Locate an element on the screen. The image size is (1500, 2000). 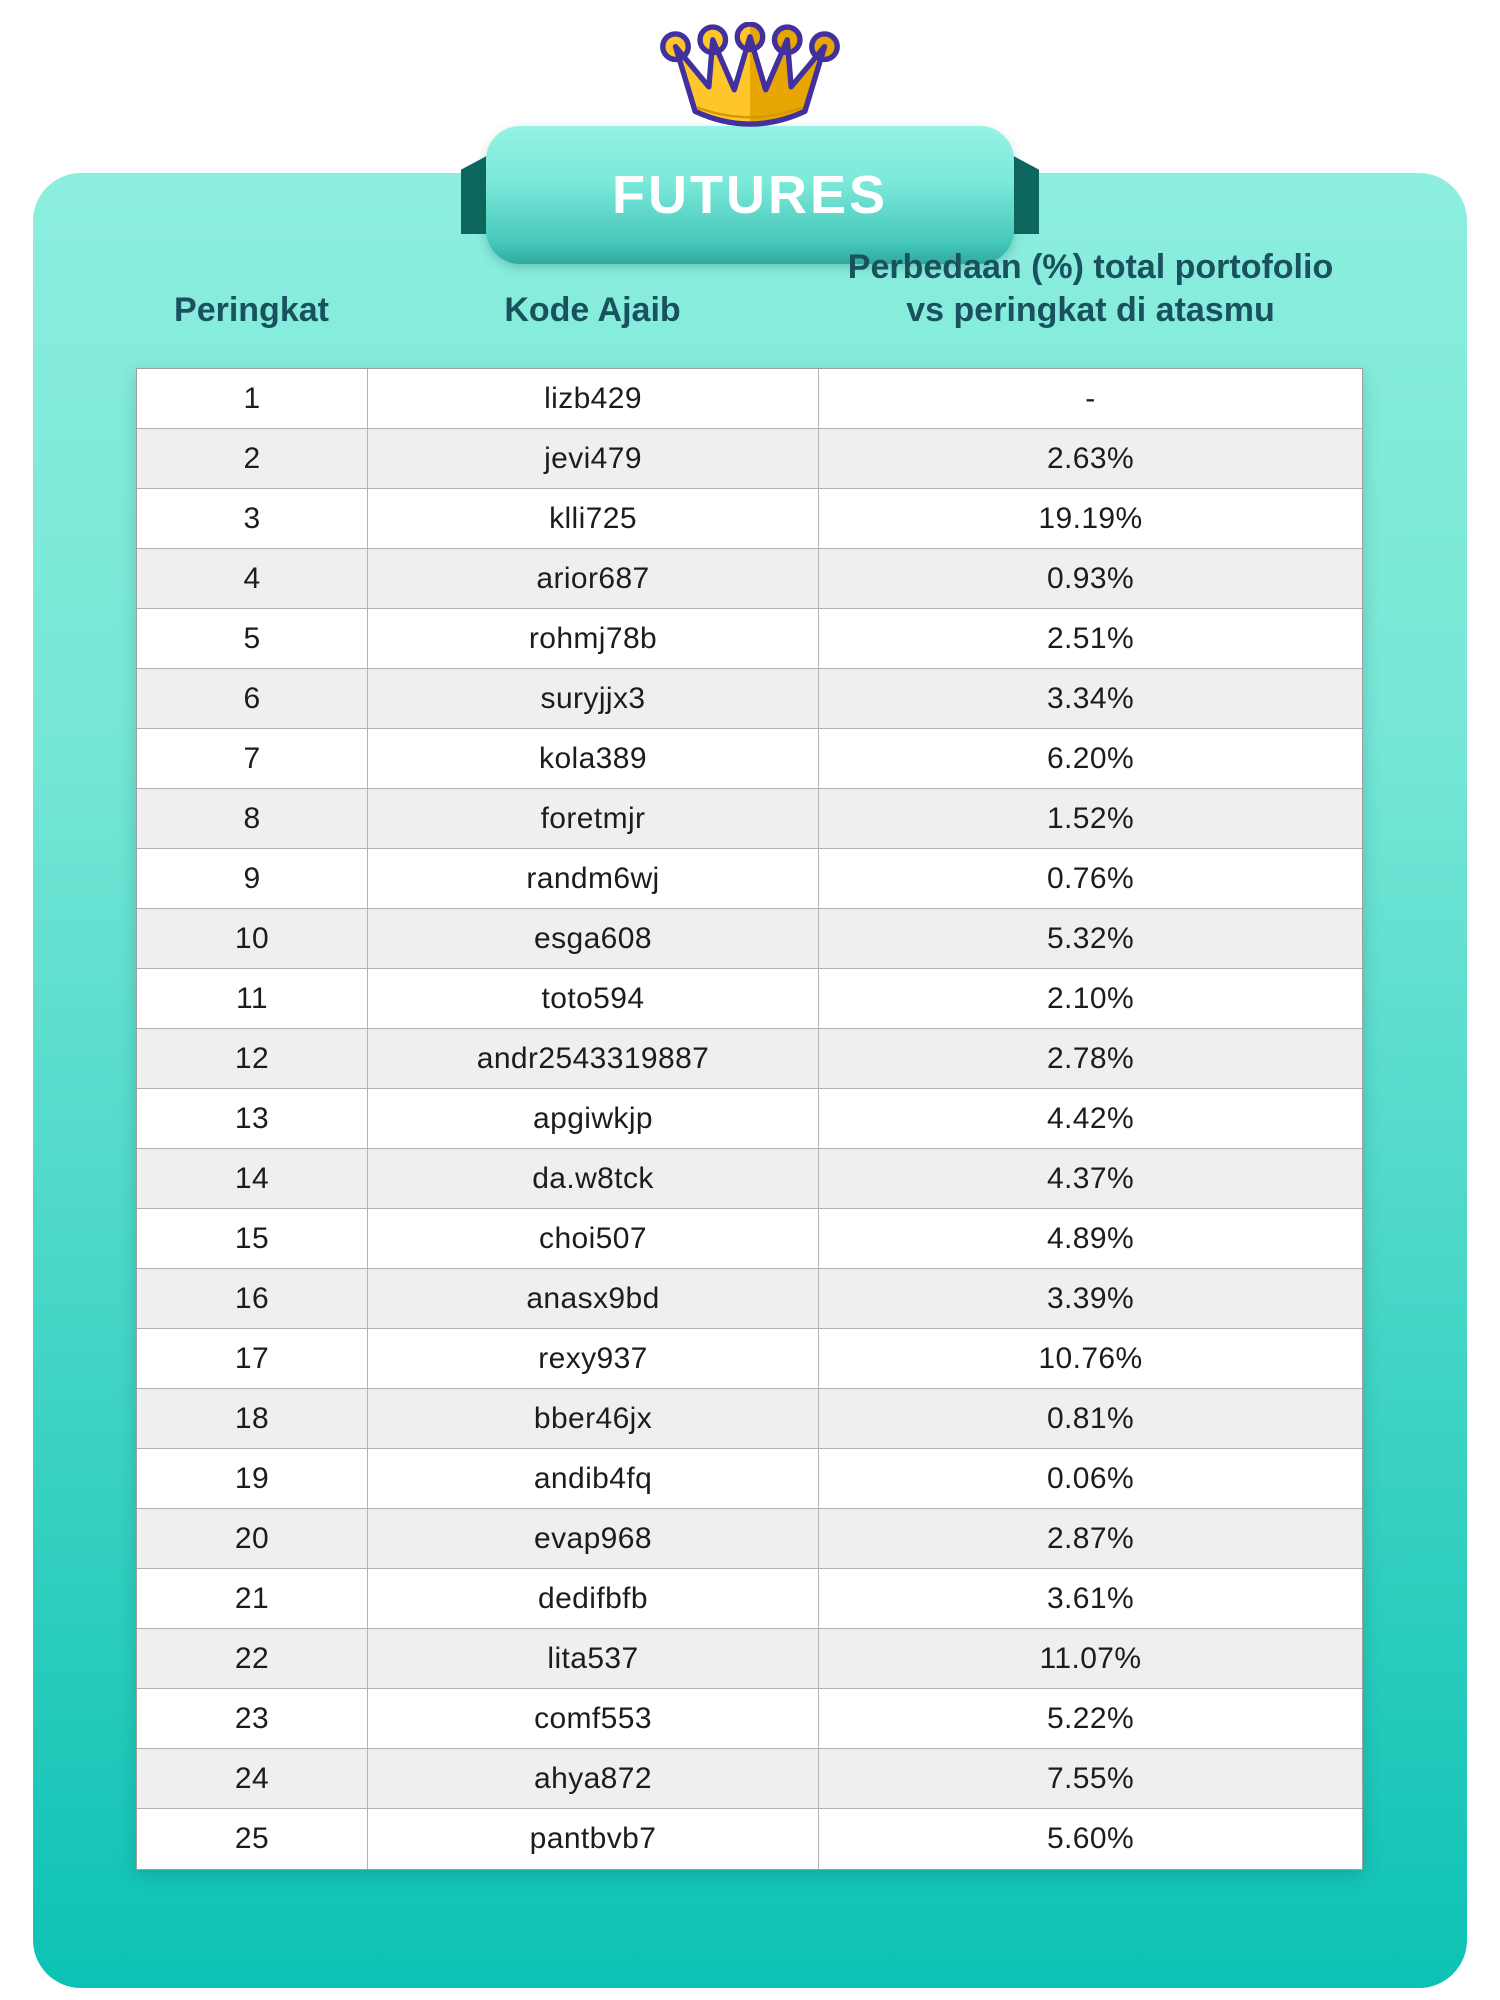
rank-cell: 17 is located at coordinates (252, 1358).